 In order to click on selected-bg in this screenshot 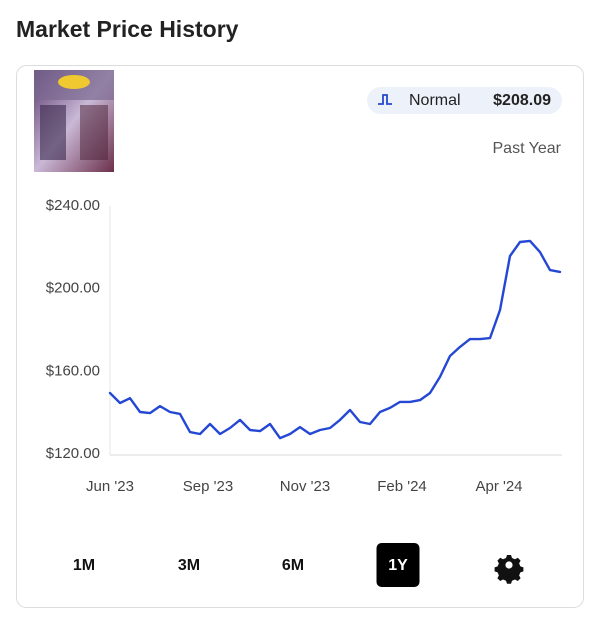, I will do `click(398, 565)`.